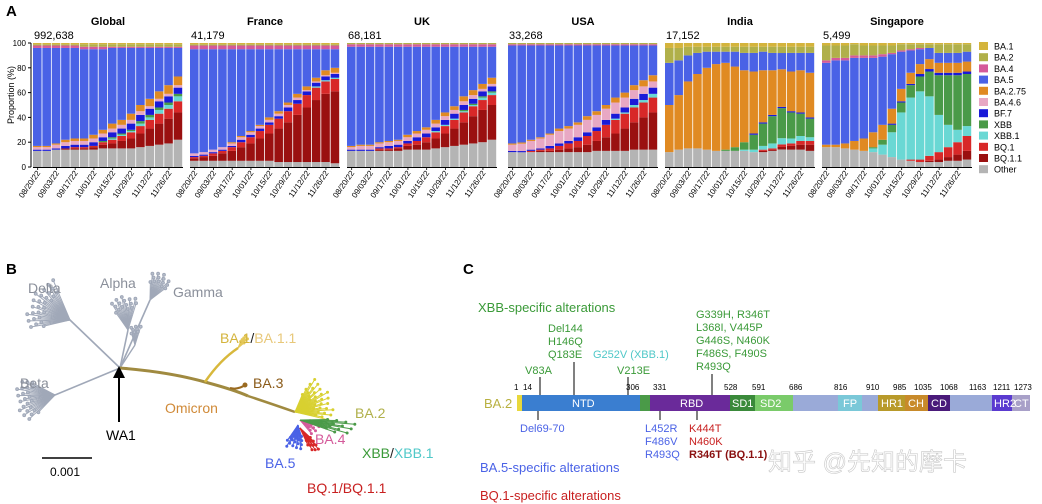 Image resolution: width=1042 pixels, height=504 pixels. What do you see at coordinates (631, 355) in the screenshot?
I see `xbb-g252v: G252V (XBB.1)` at bounding box center [631, 355].